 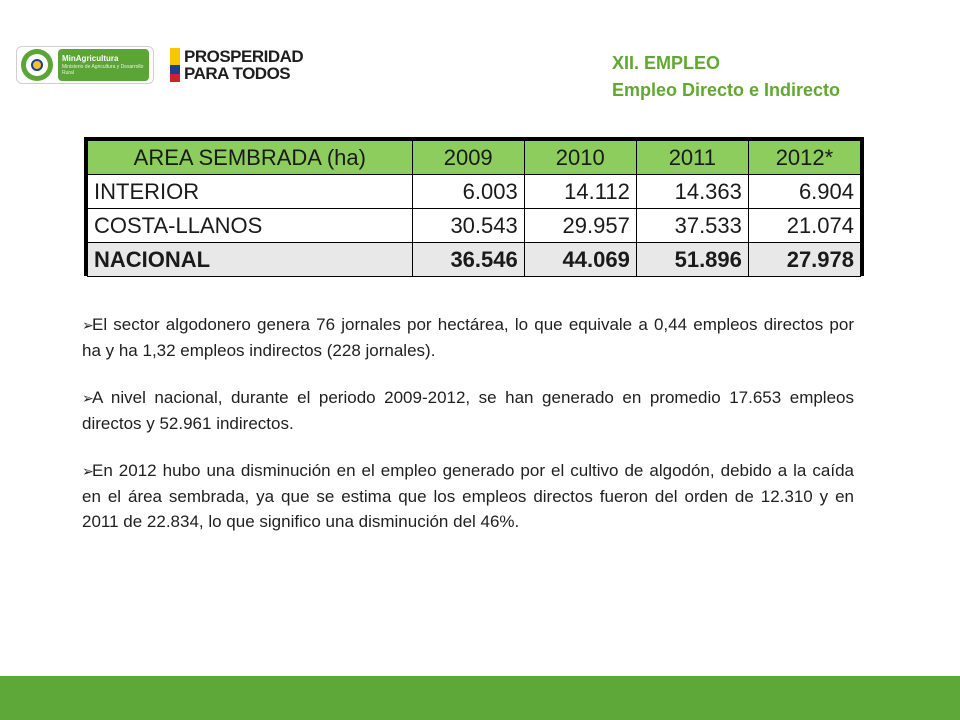 What do you see at coordinates (250, 259) in the screenshot?
I see `table-cell-label: NACIONAL` at bounding box center [250, 259].